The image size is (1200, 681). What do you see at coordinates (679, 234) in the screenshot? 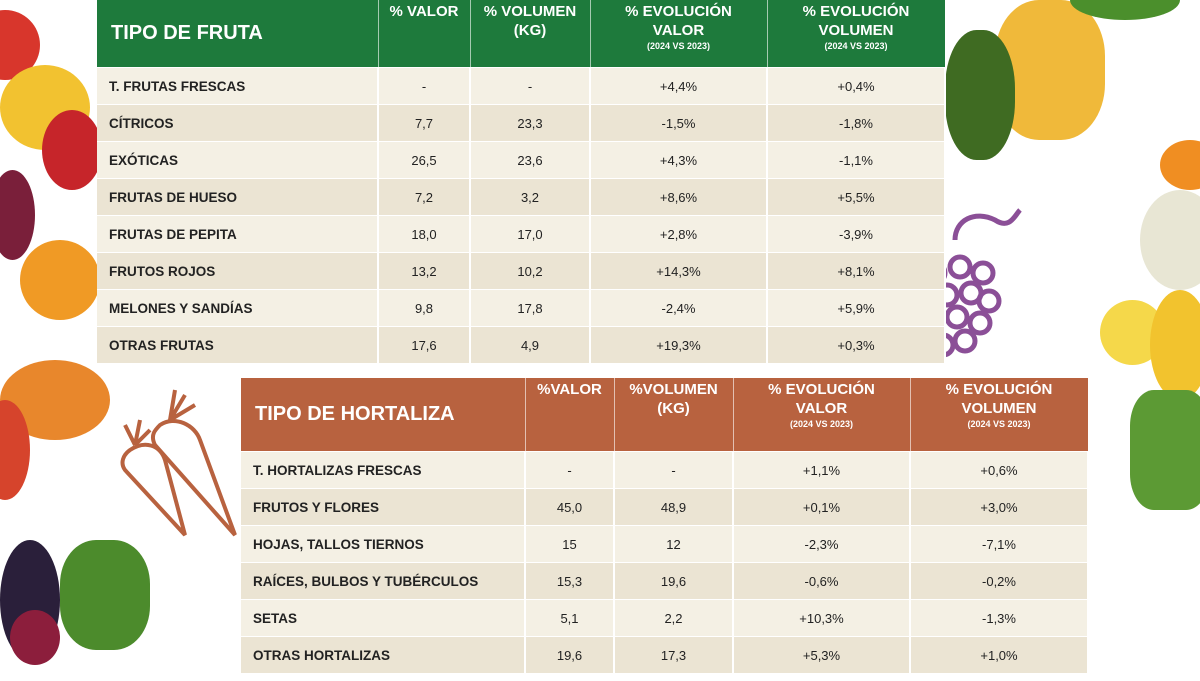
I see `table-cell: +2,8%` at bounding box center [679, 234].